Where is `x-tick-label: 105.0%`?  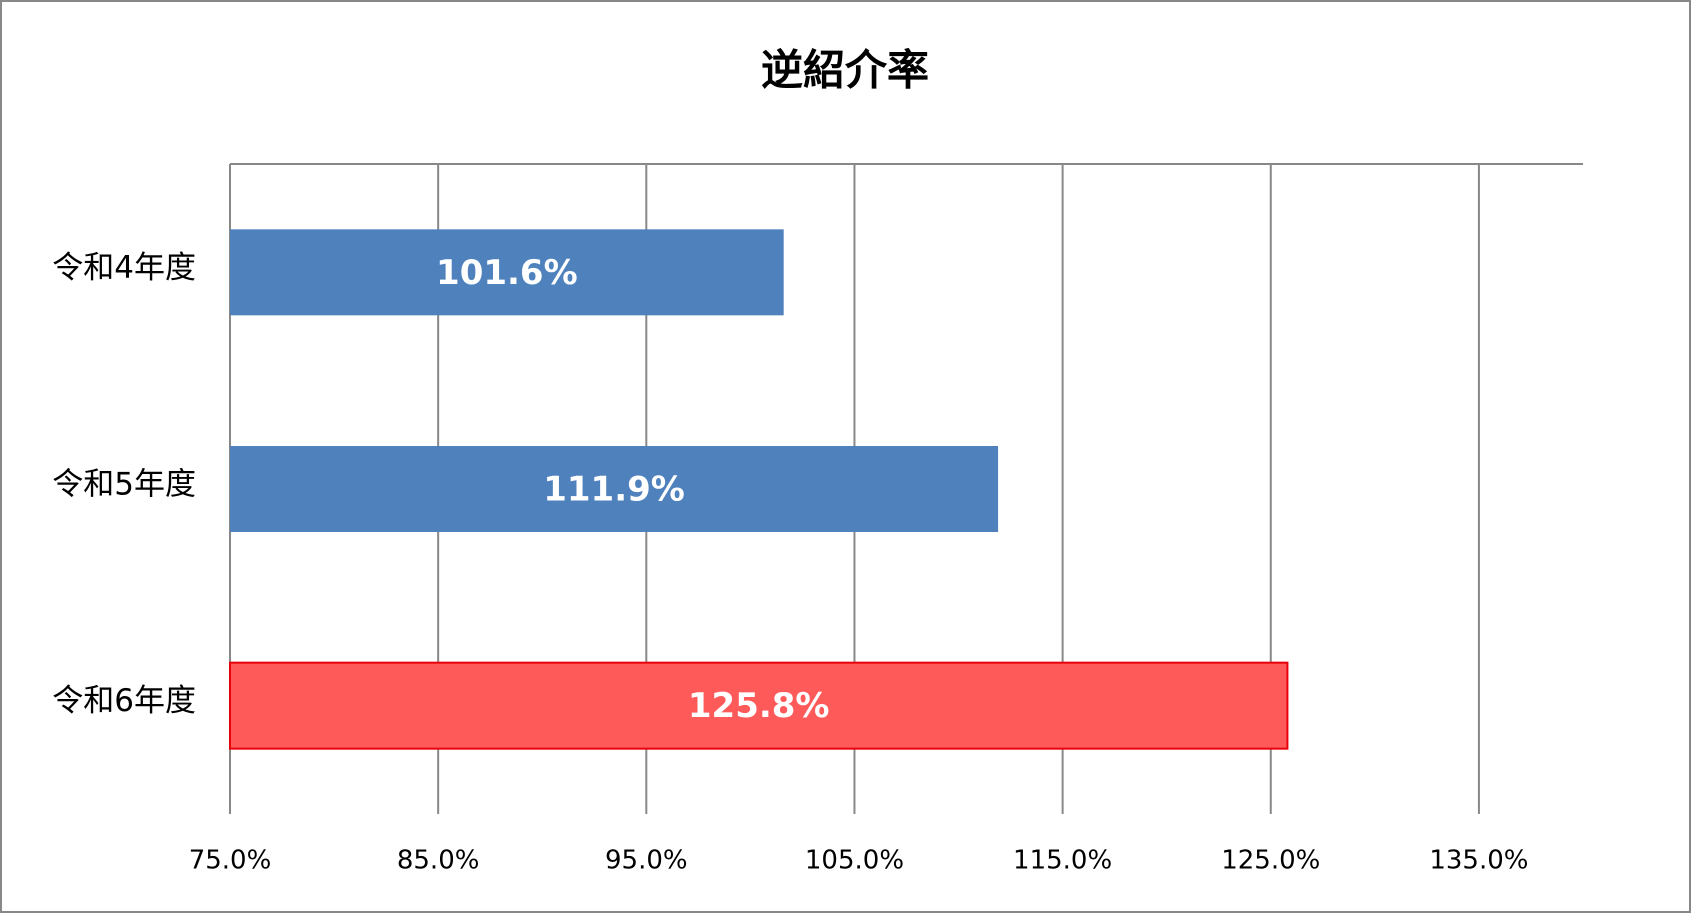
x-tick-label: 105.0% is located at coordinates (854, 861).